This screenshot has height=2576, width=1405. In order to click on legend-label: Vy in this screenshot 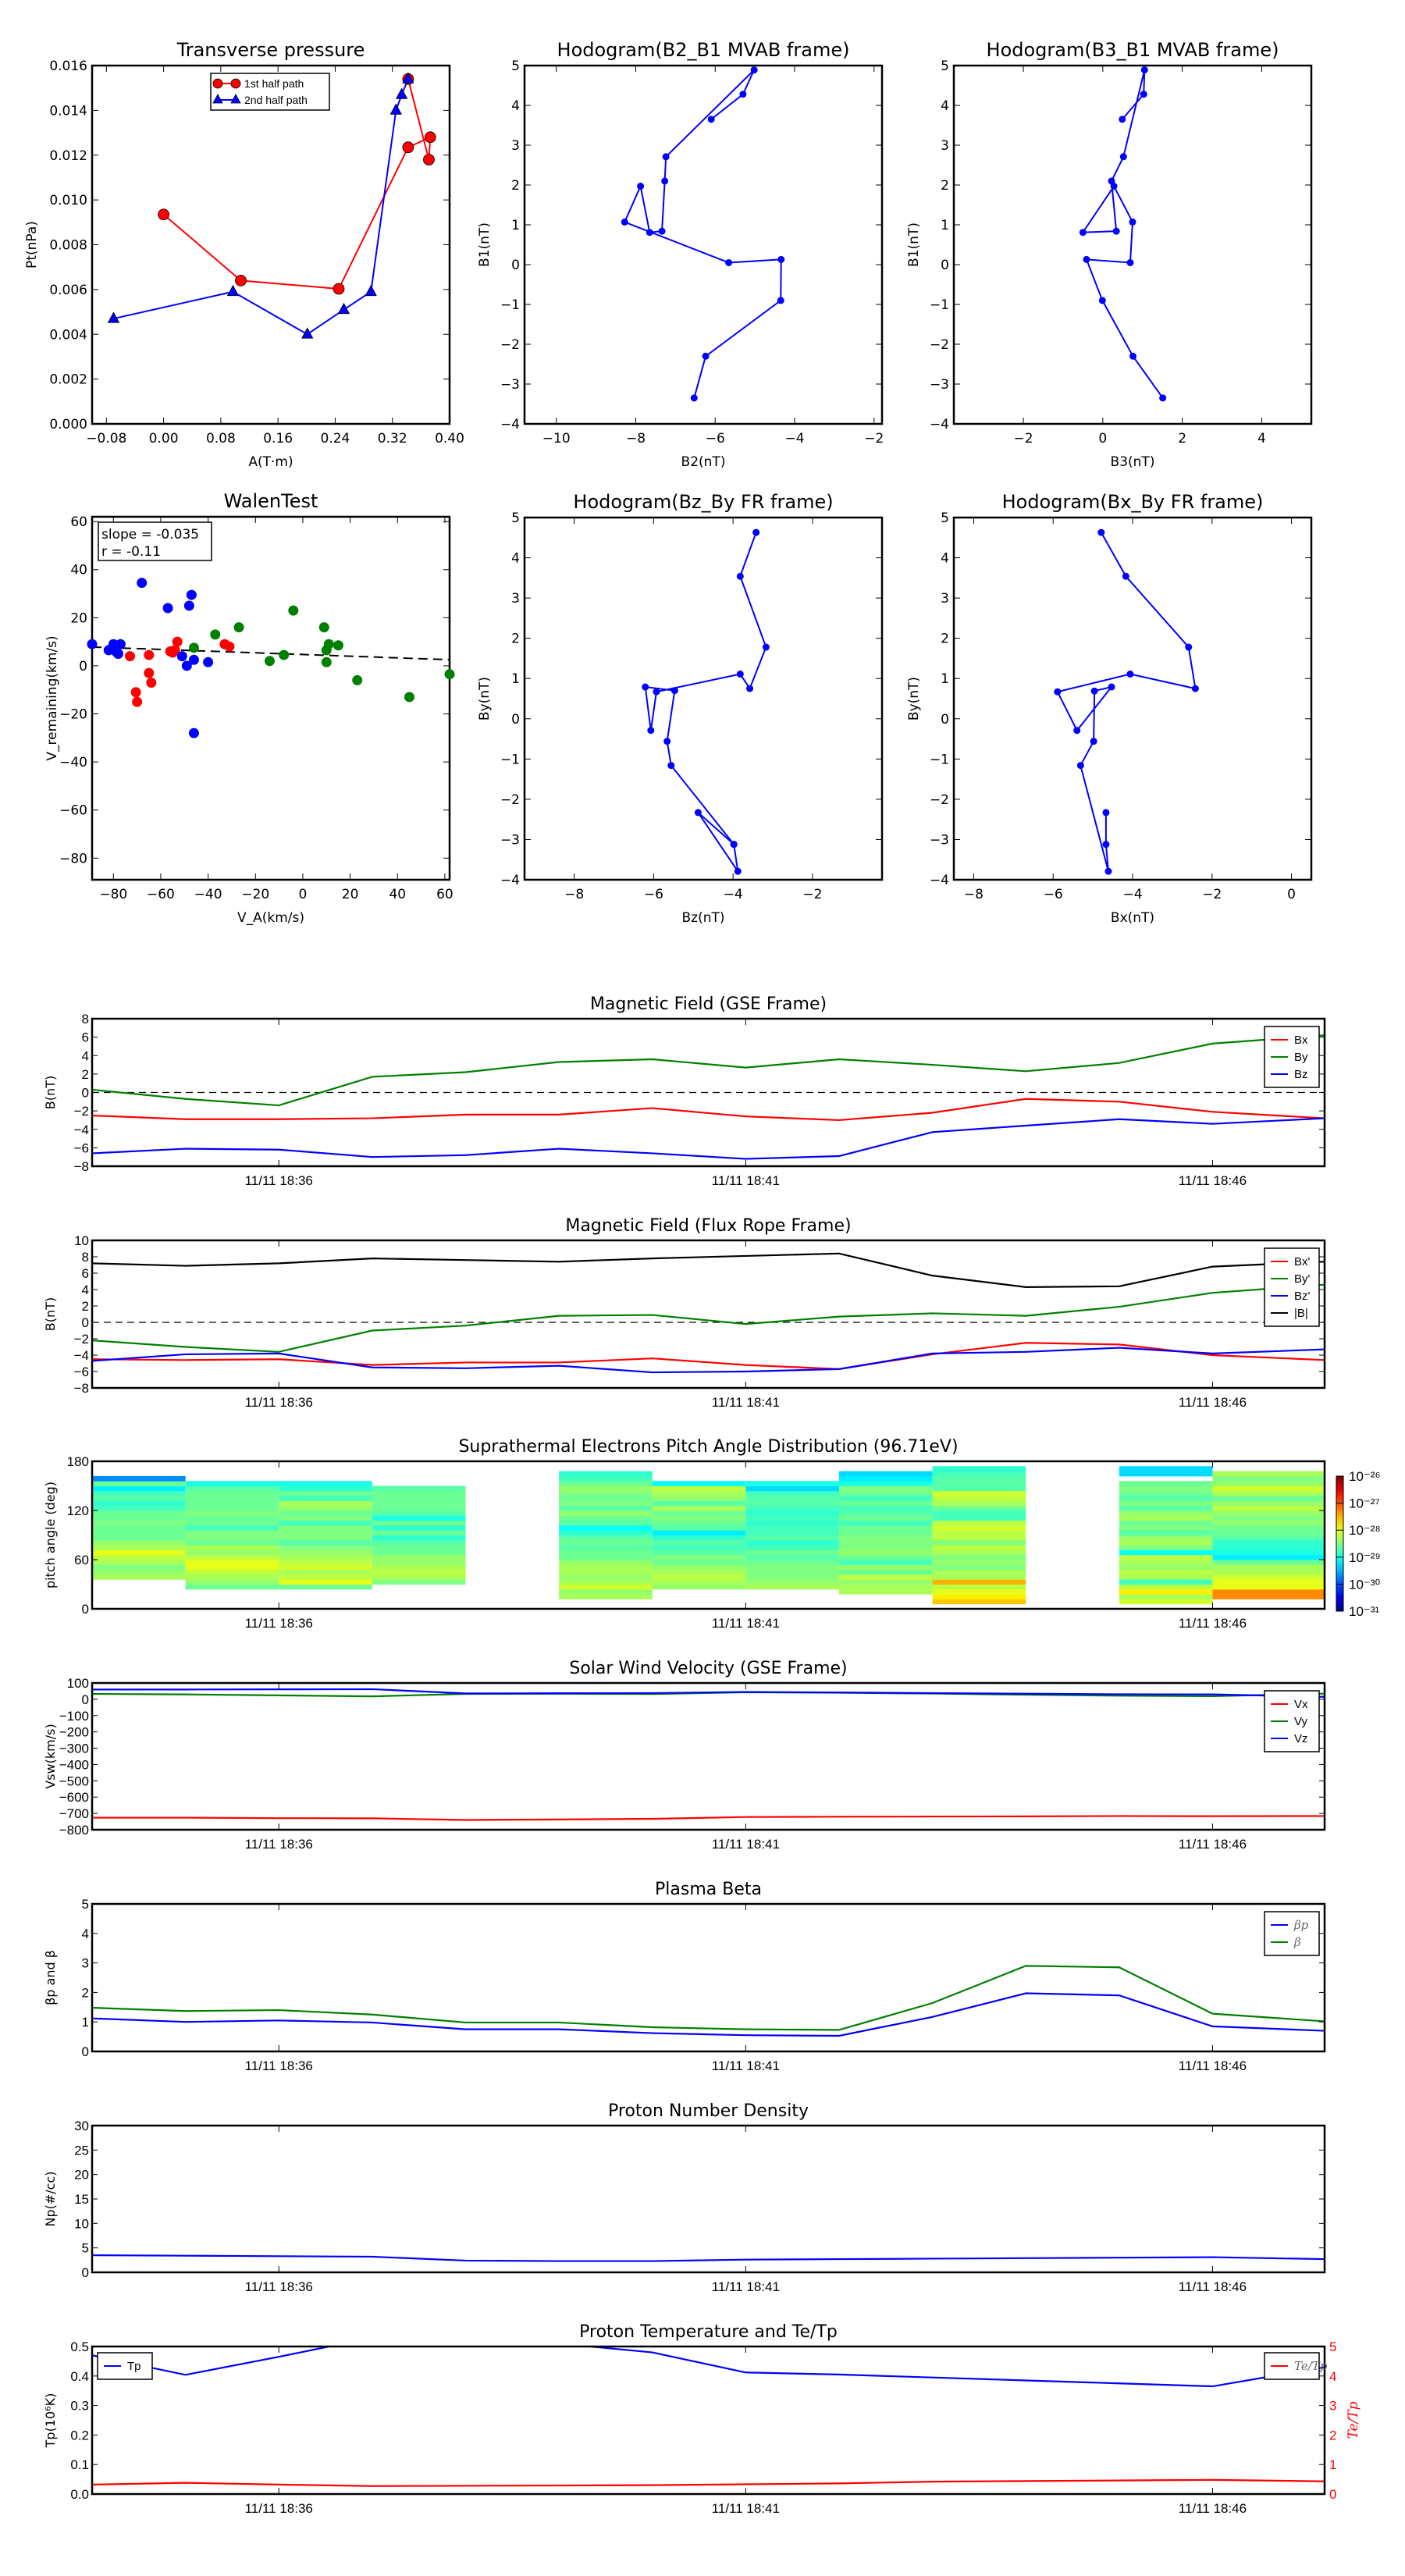, I will do `click(1300, 1721)`.